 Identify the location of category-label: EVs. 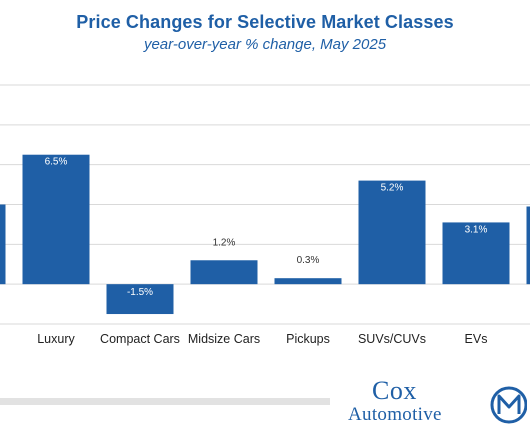
(476, 339).